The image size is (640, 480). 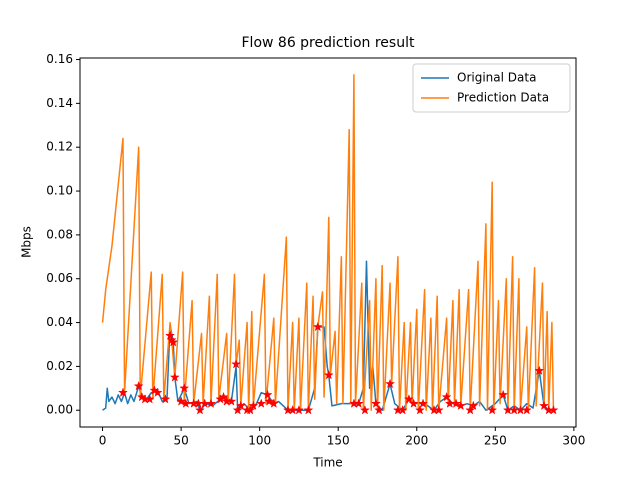 I want to click on y-tick-label: 0.06, so click(x=59, y=278).